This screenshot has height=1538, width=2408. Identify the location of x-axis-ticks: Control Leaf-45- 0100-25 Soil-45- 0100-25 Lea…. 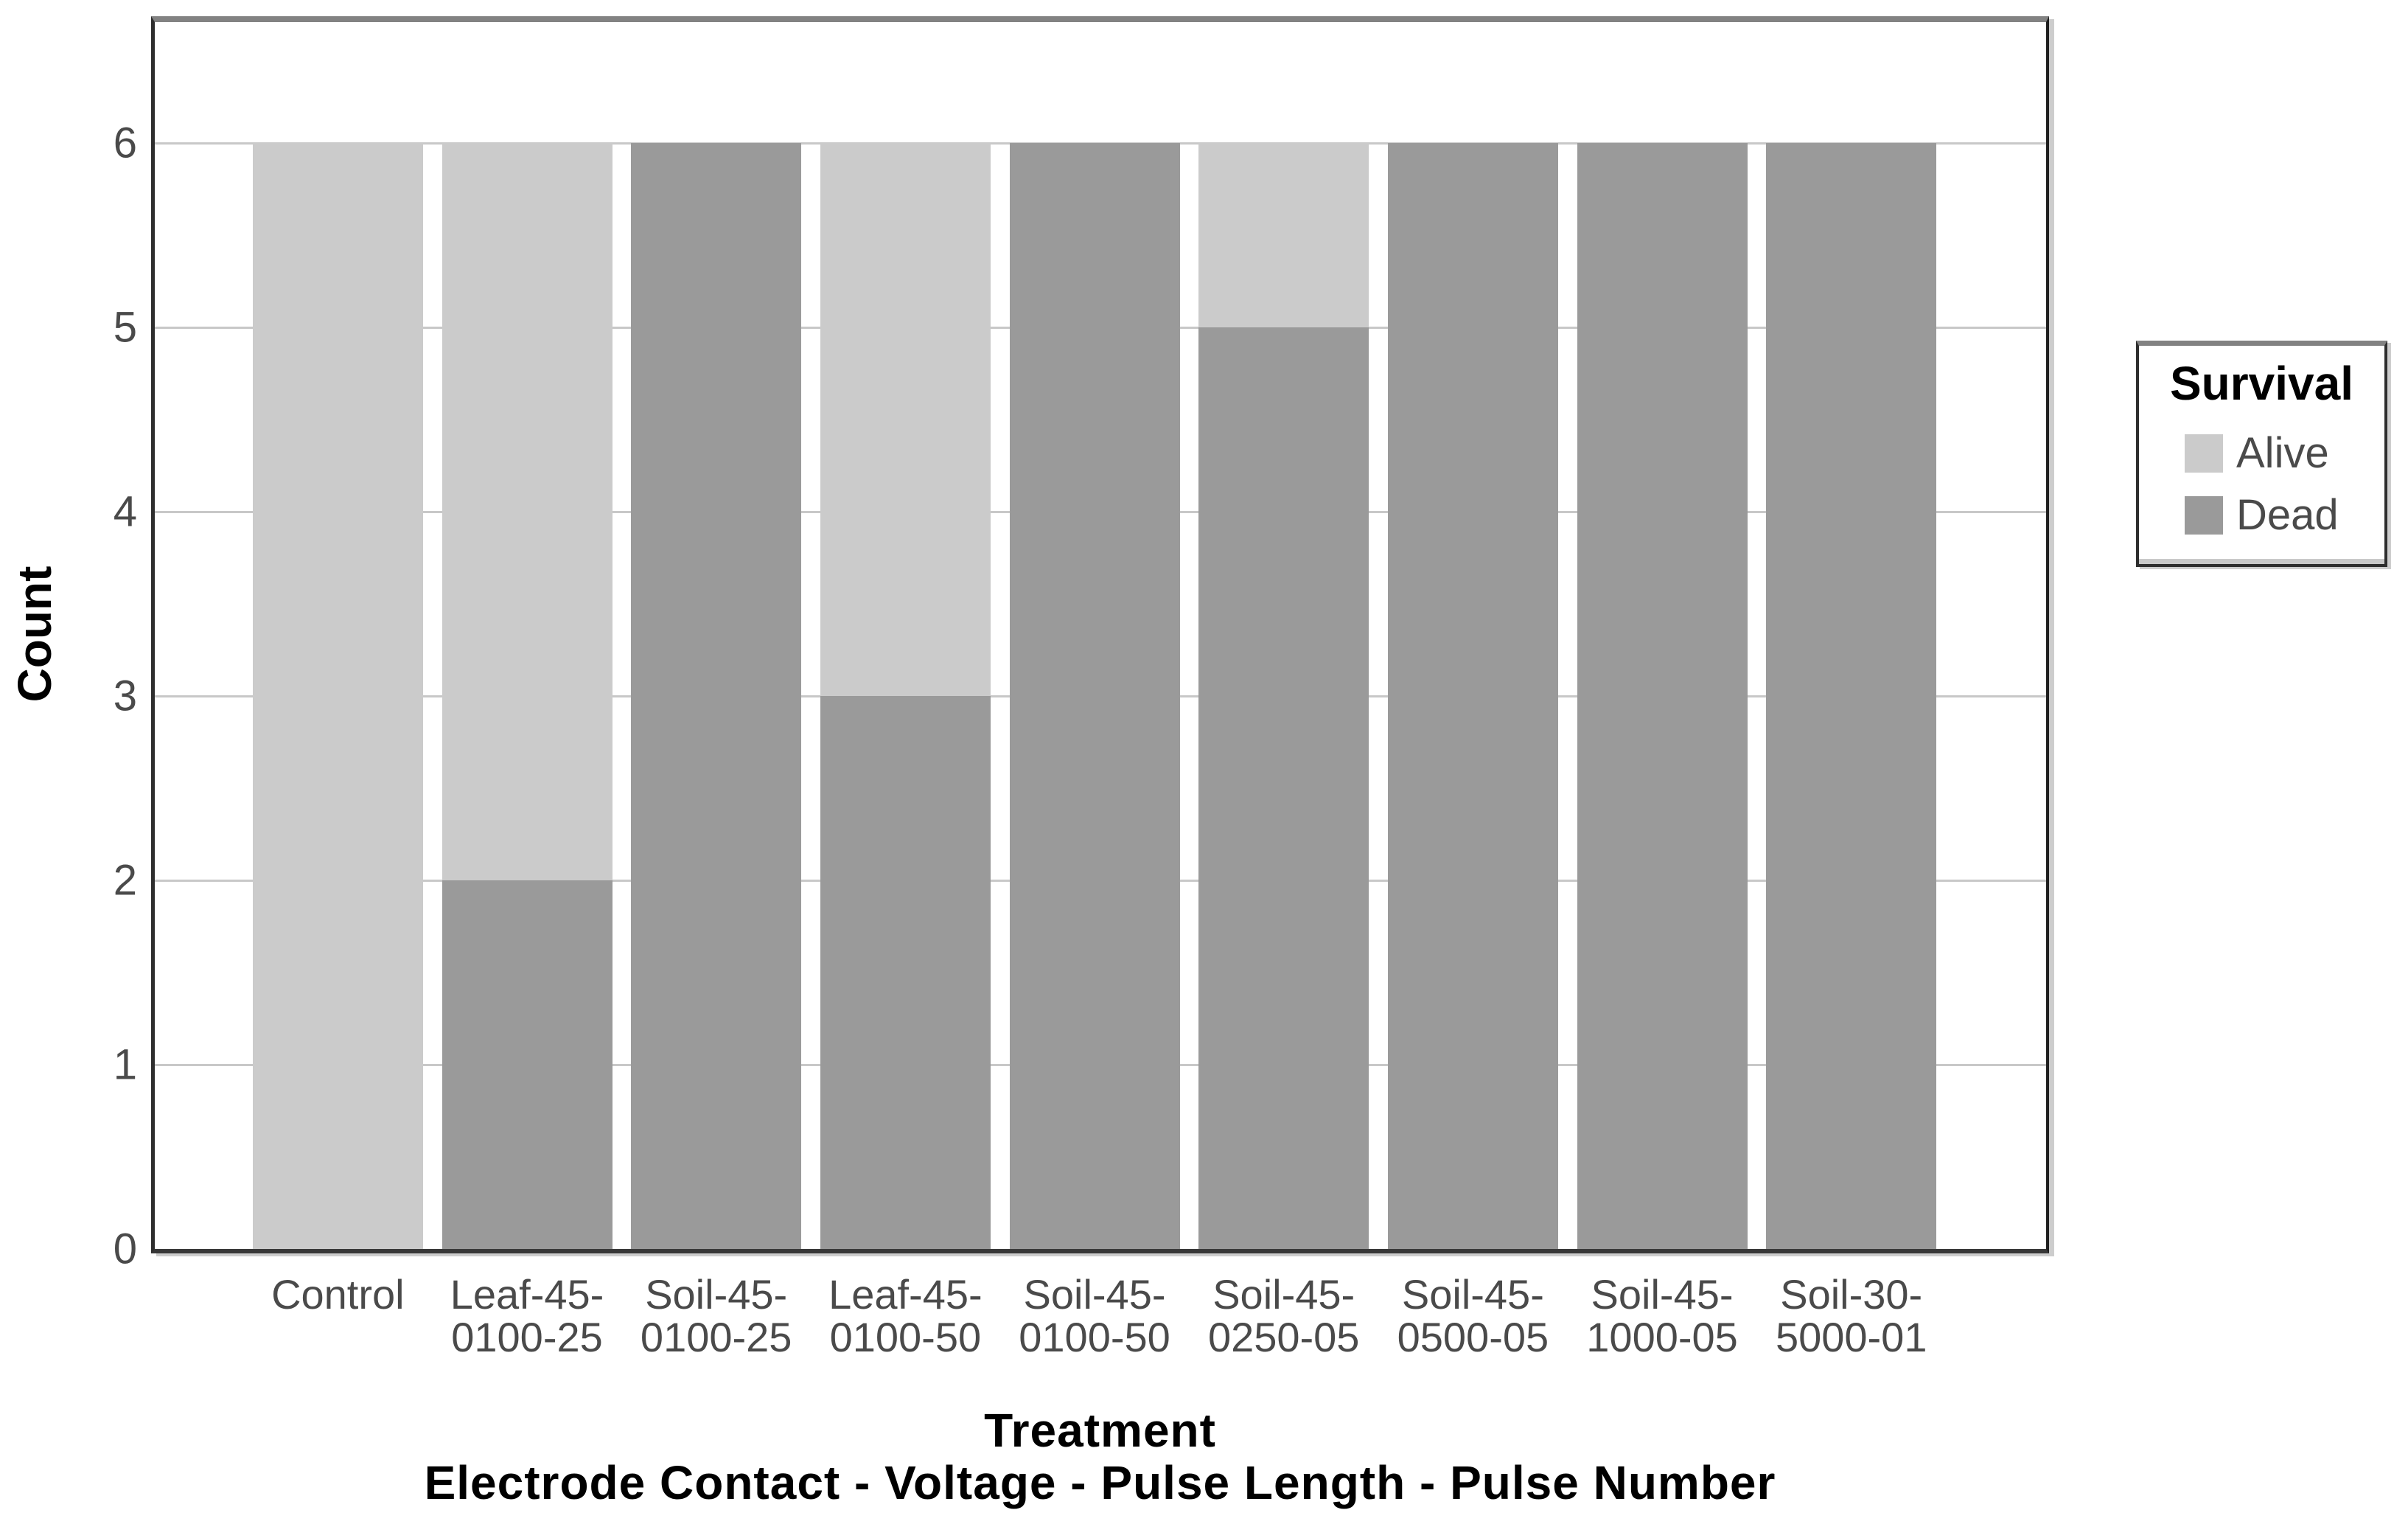
(1094, 1316).